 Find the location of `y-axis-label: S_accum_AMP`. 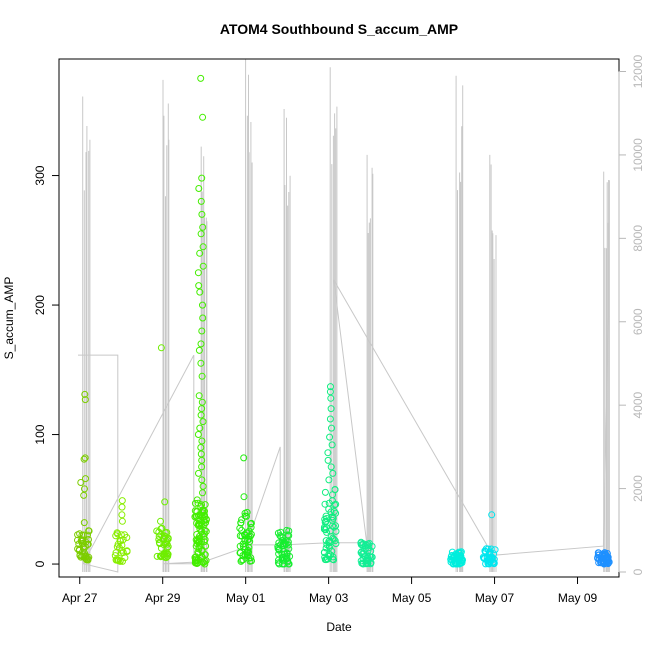

y-axis-label: S_accum_AMP is located at coordinates (9, 318).